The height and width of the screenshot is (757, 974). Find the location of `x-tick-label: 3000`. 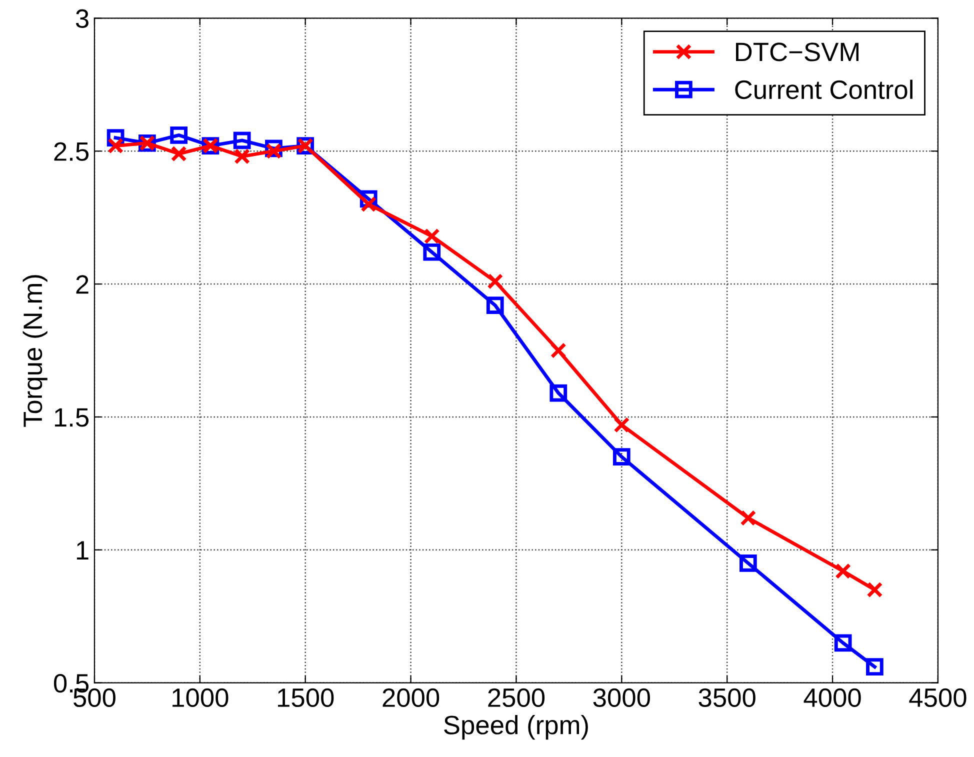

x-tick-label: 3000 is located at coordinates (621, 698).